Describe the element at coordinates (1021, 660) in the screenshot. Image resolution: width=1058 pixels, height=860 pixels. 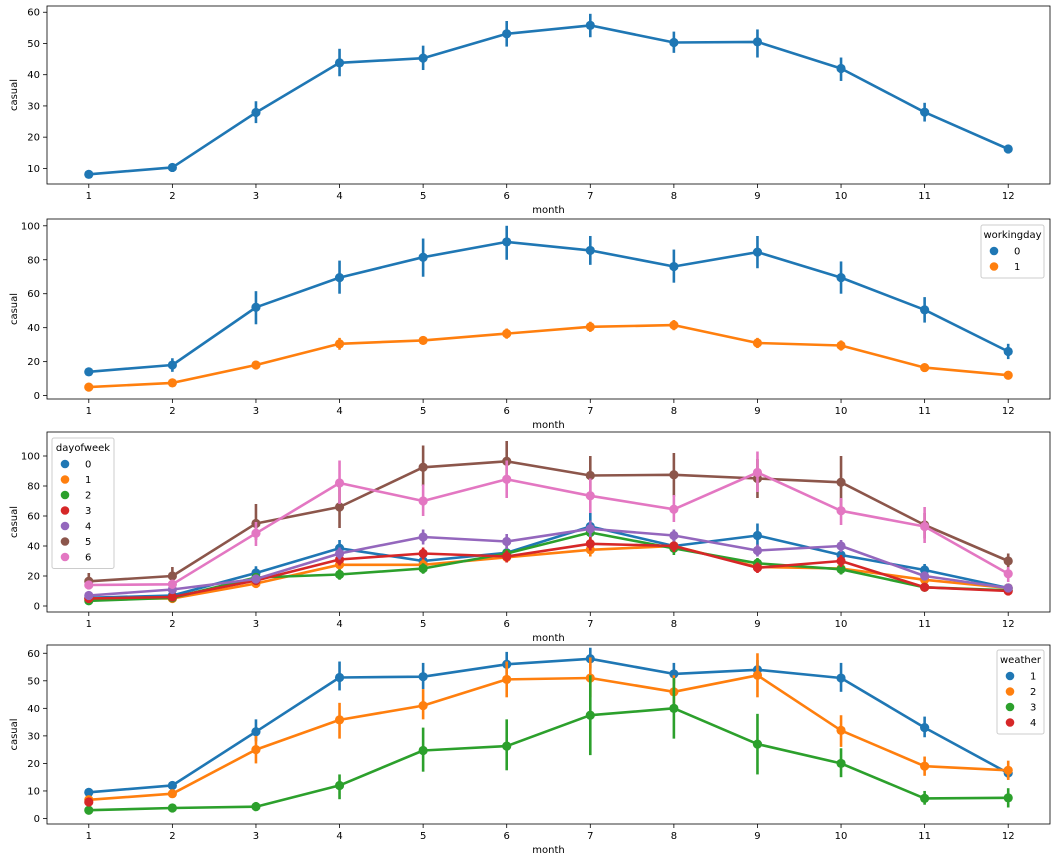
I see `legend-title: weather` at that location.